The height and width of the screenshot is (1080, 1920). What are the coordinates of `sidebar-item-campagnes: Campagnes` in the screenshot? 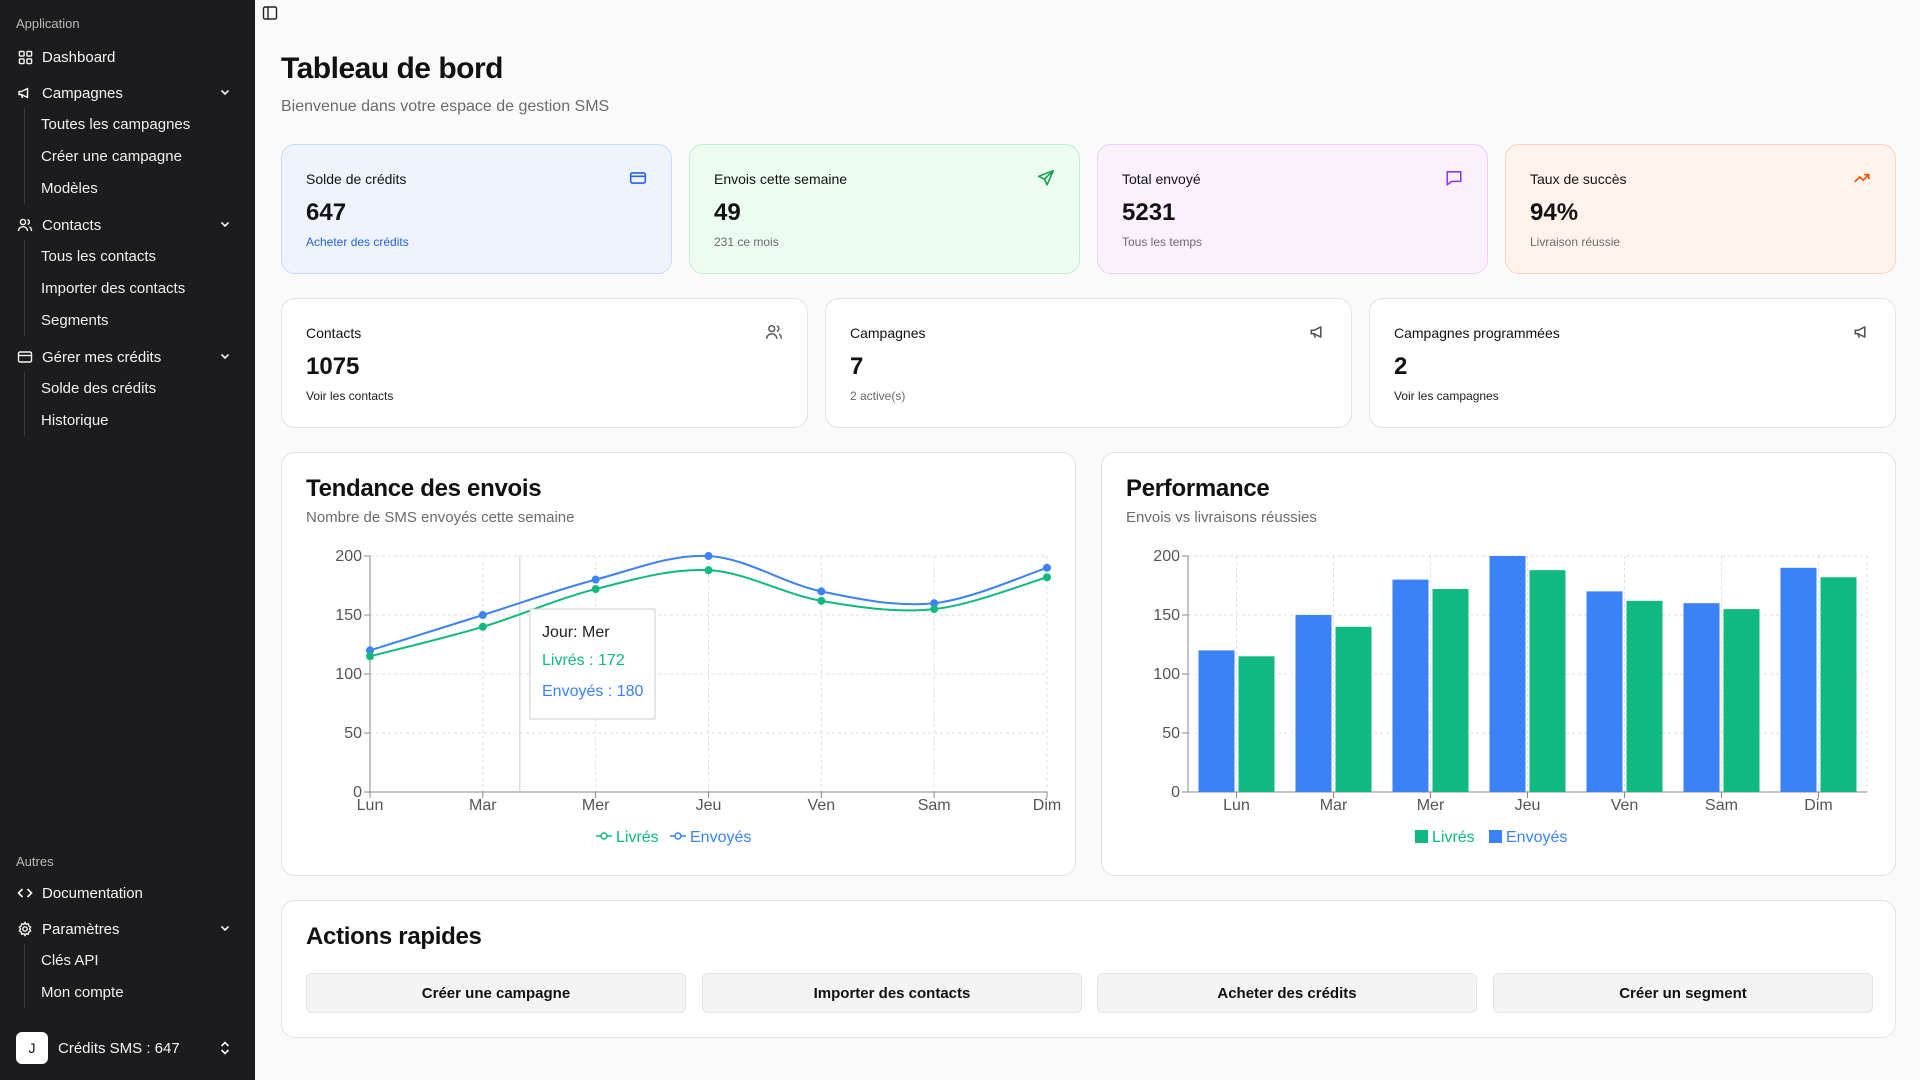 It's located at (128, 93).